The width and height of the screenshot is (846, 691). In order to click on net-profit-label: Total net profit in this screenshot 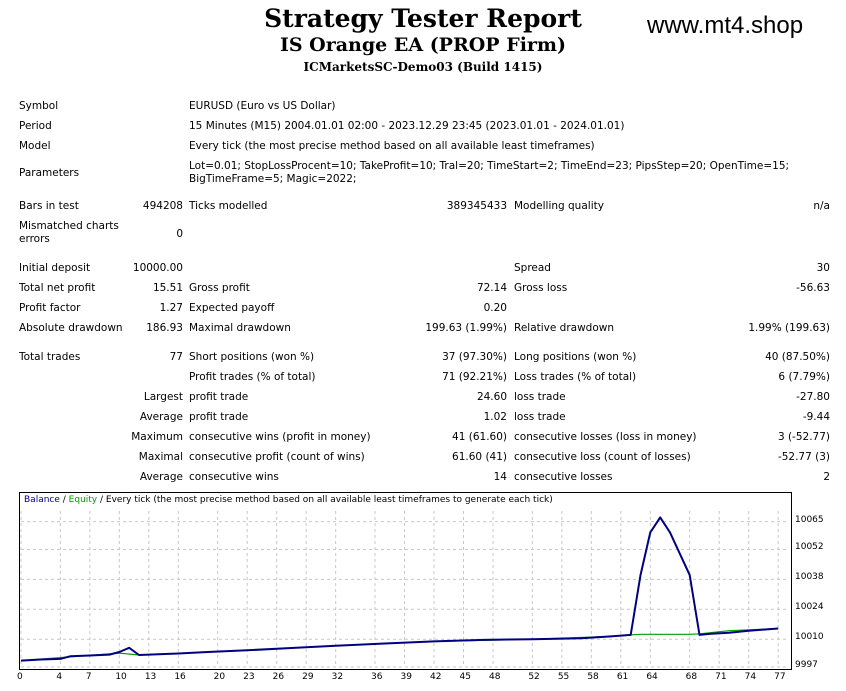, I will do `click(57, 288)`.